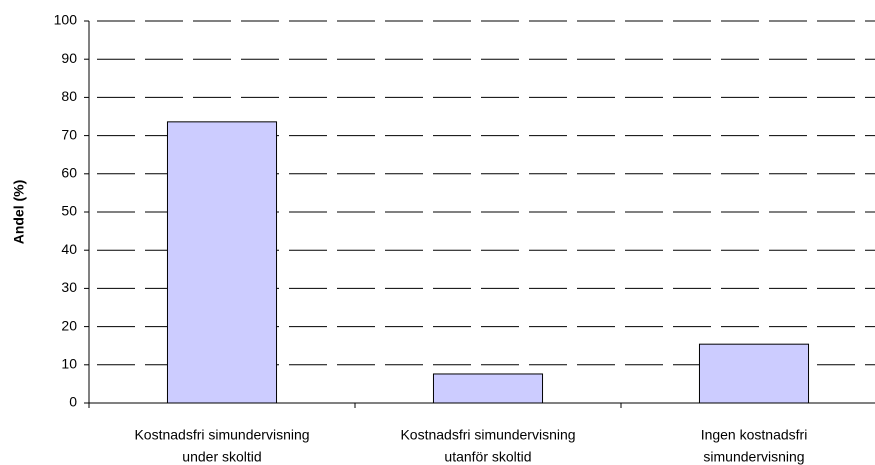 This screenshot has width=875, height=465. Describe the element at coordinates (69, 173) in the screenshot. I see `y-tick-label: 60` at that location.